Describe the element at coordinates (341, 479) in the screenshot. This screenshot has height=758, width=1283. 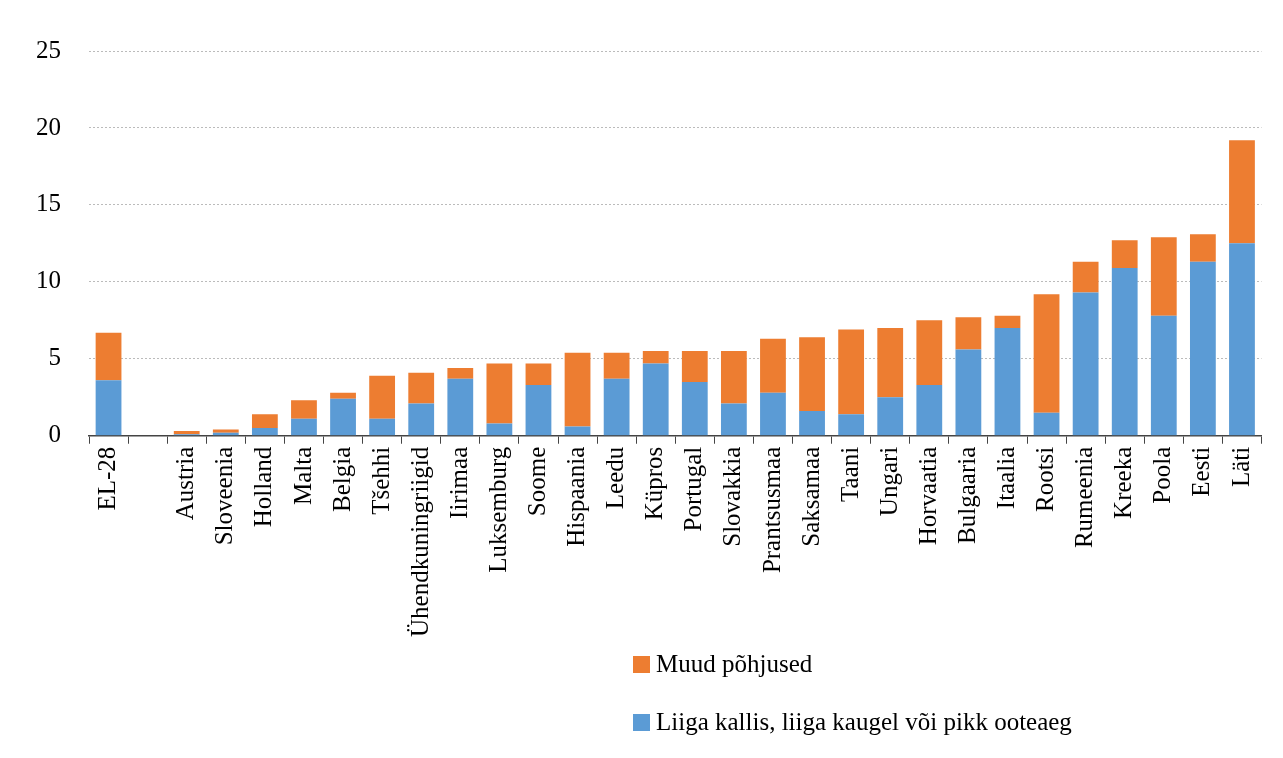
I see `x-tick-label: Belgia` at that location.